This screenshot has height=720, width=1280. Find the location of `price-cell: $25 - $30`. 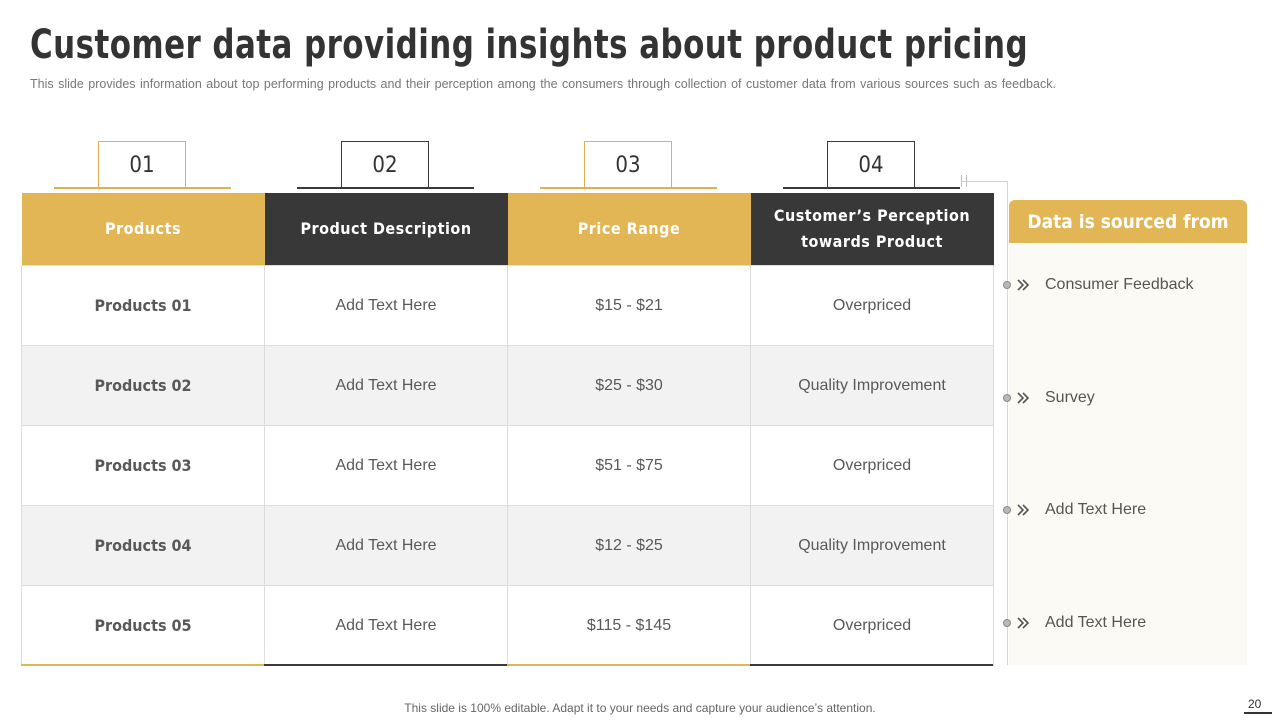

price-cell: $25 - $30 is located at coordinates (629, 385).